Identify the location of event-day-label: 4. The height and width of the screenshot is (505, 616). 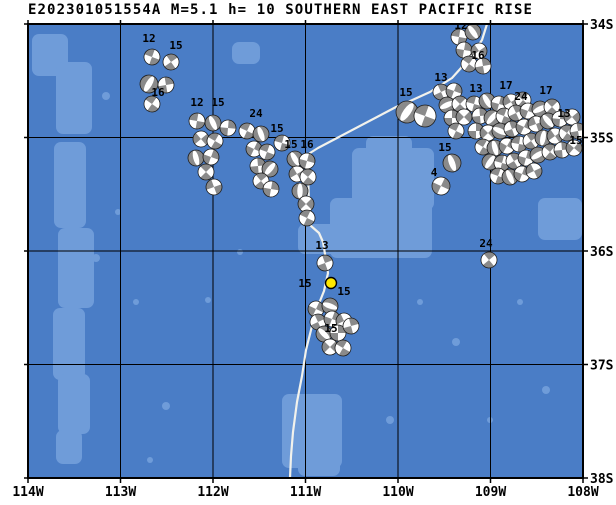
(434, 172).